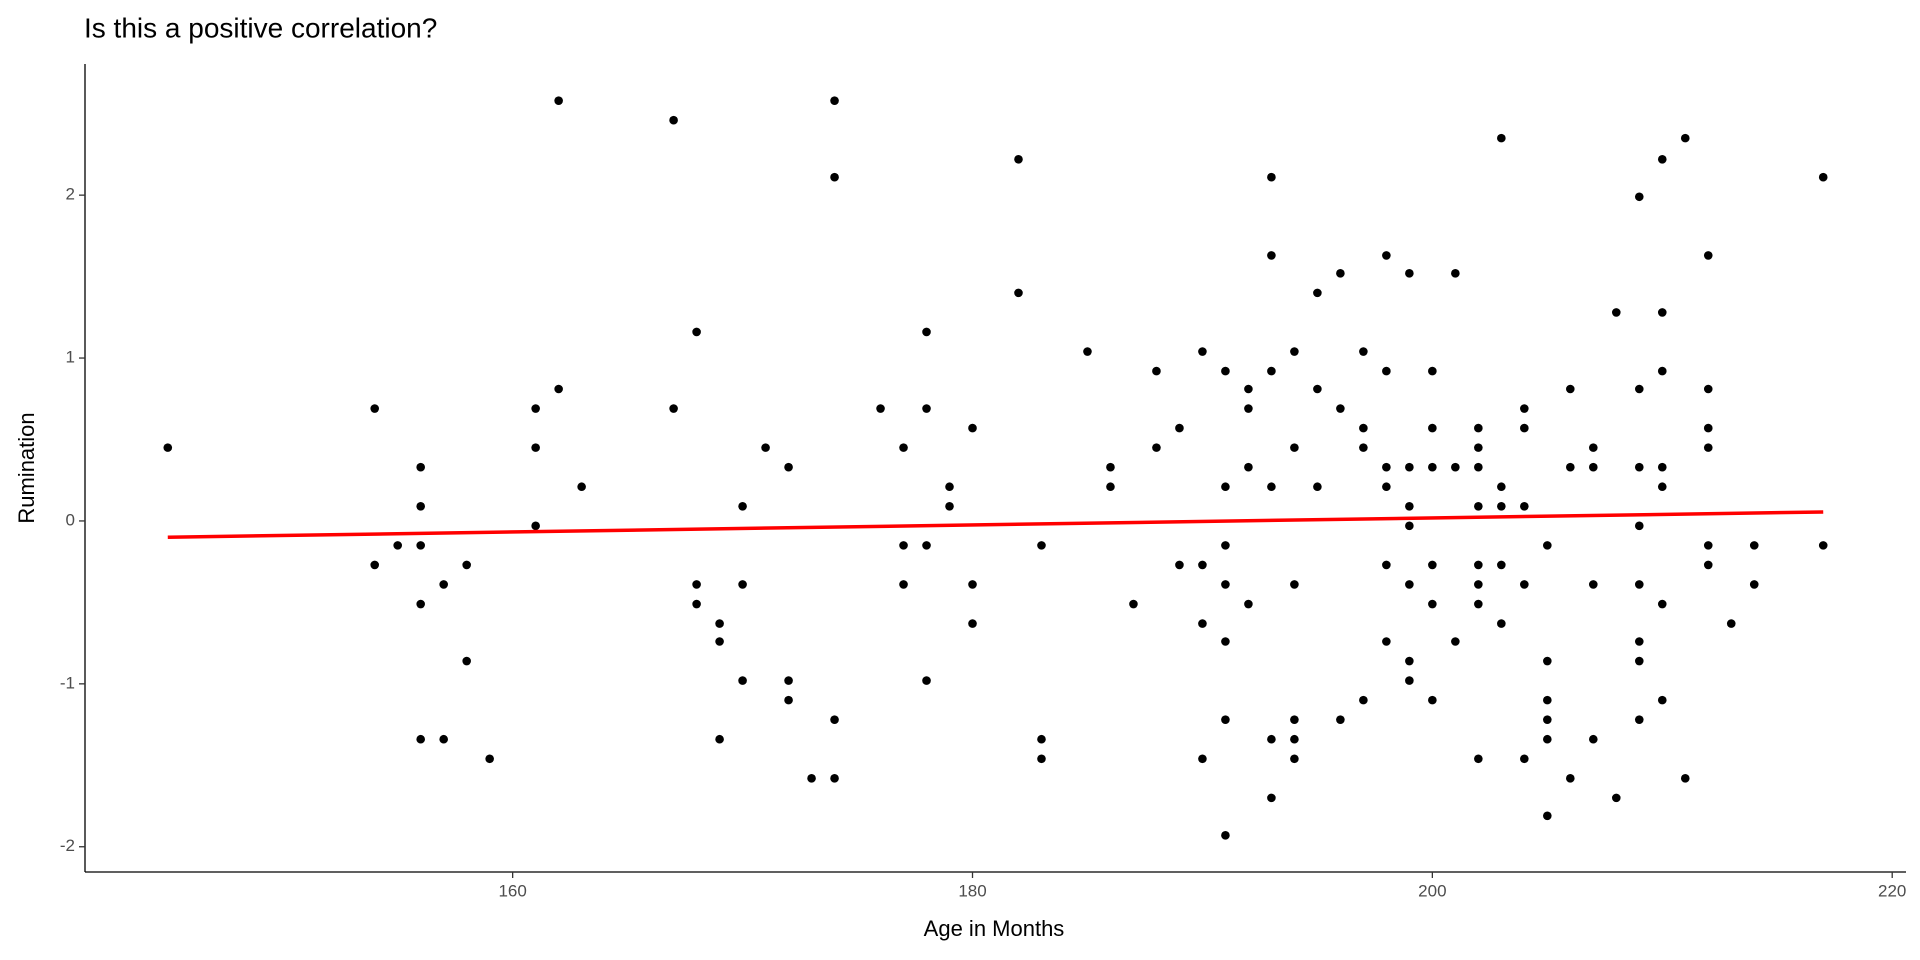 The width and height of the screenshot is (1920, 960). Describe the element at coordinates (1892, 890) in the screenshot. I see `x-tick-label: 220` at that location.